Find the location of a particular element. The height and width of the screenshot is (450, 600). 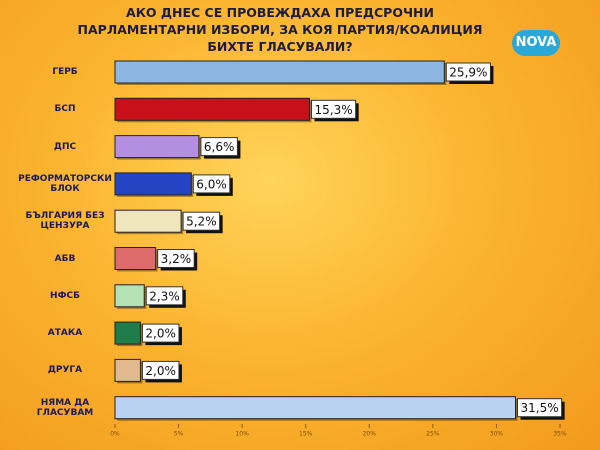

y-tick-label: БЪЛГАРИЯ БЕЗ ЦЕНЗУРА is located at coordinates (65, 221).